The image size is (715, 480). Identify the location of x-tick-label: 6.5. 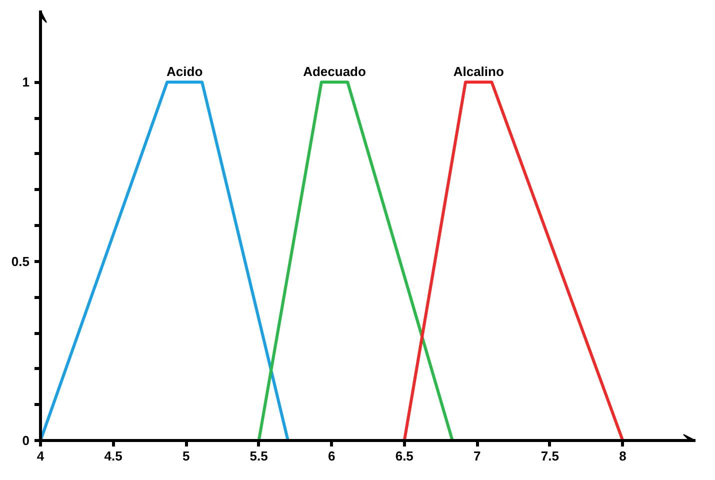
(404, 456).